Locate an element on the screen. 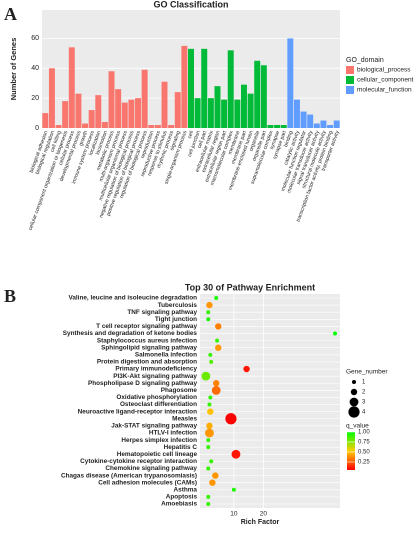  legend-label: 1 is located at coordinates (364, 383).